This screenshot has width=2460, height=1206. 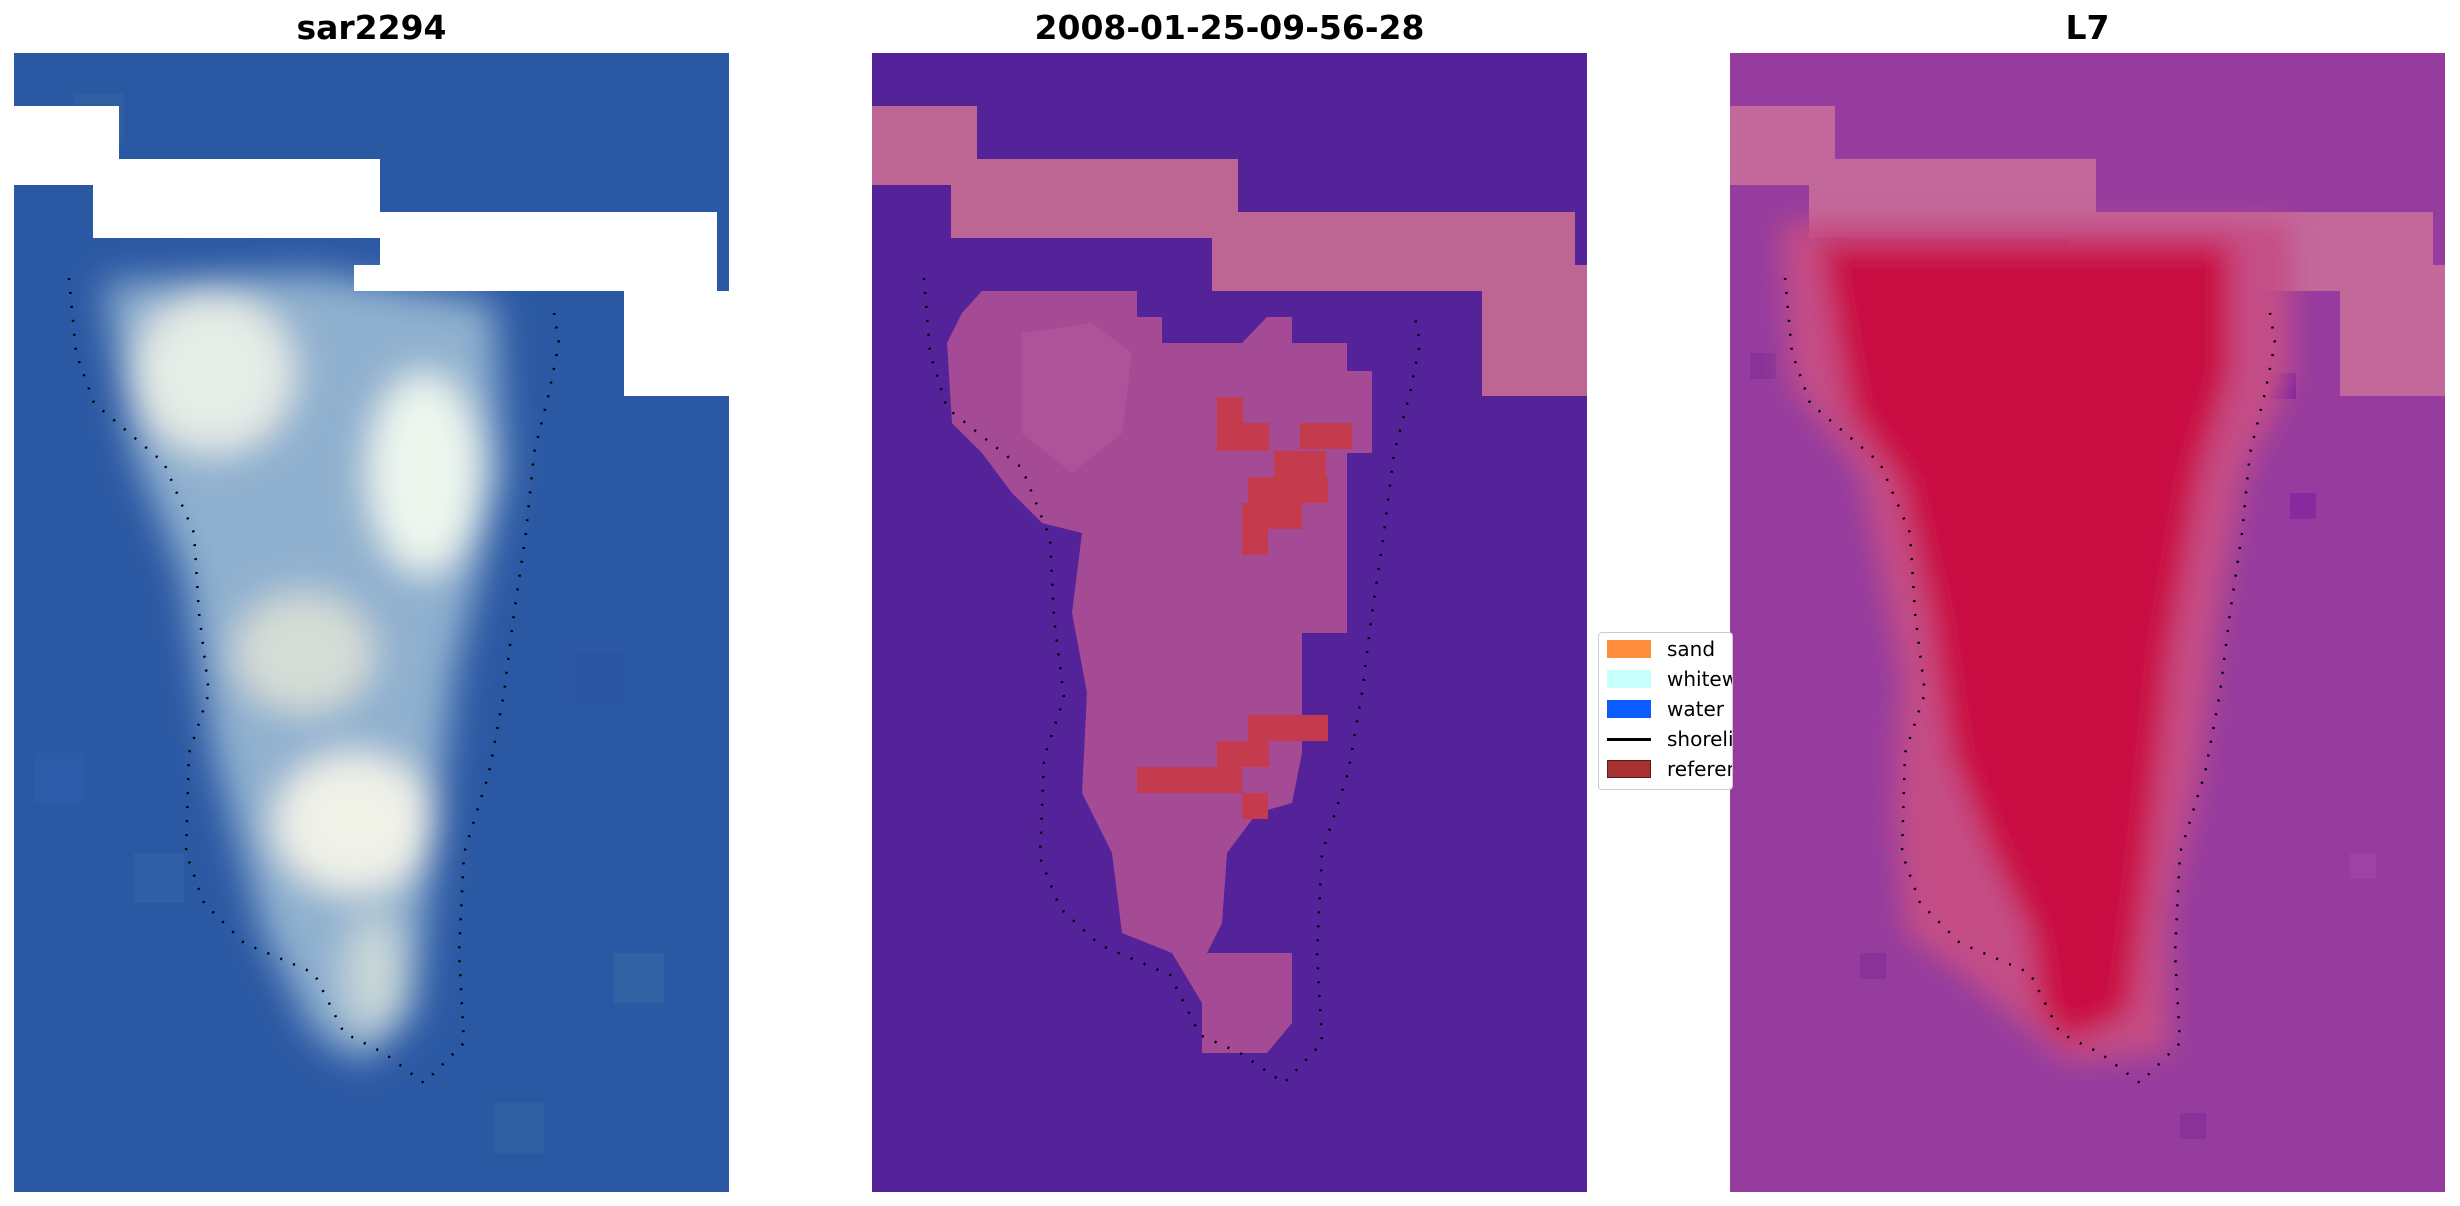 I want to click on reference-swatch, so click(x=1629, y=769).